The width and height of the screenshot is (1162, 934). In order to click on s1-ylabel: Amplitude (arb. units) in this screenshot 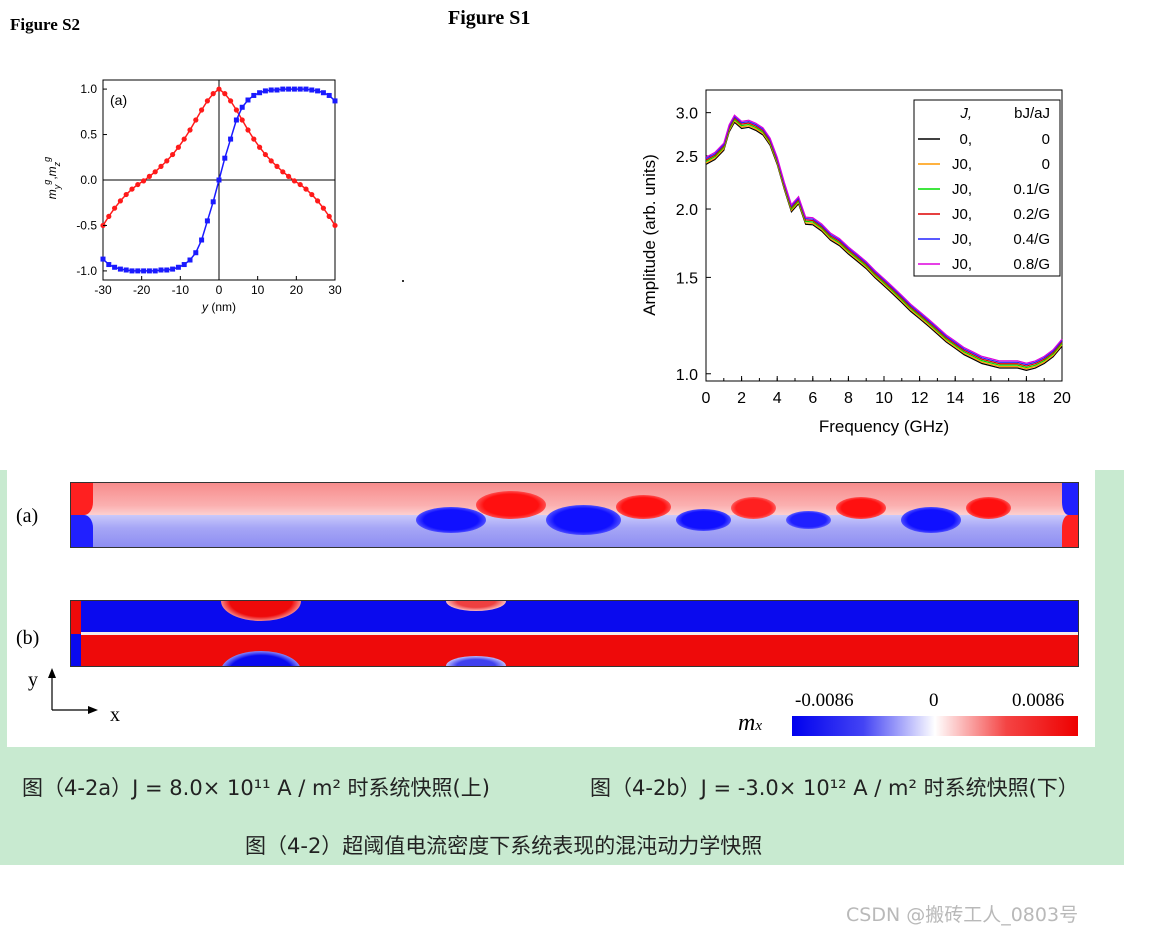, I will do `click(649, 235)`.